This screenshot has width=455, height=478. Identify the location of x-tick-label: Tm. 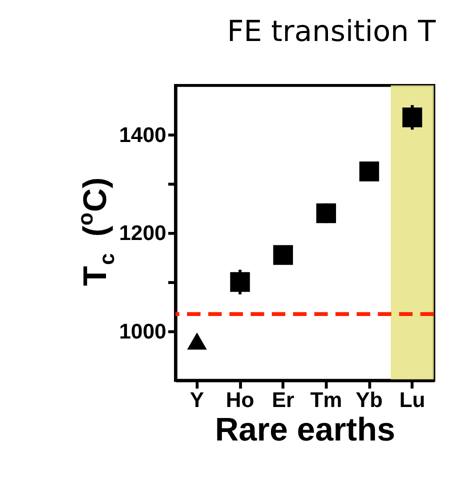
(326, 400).